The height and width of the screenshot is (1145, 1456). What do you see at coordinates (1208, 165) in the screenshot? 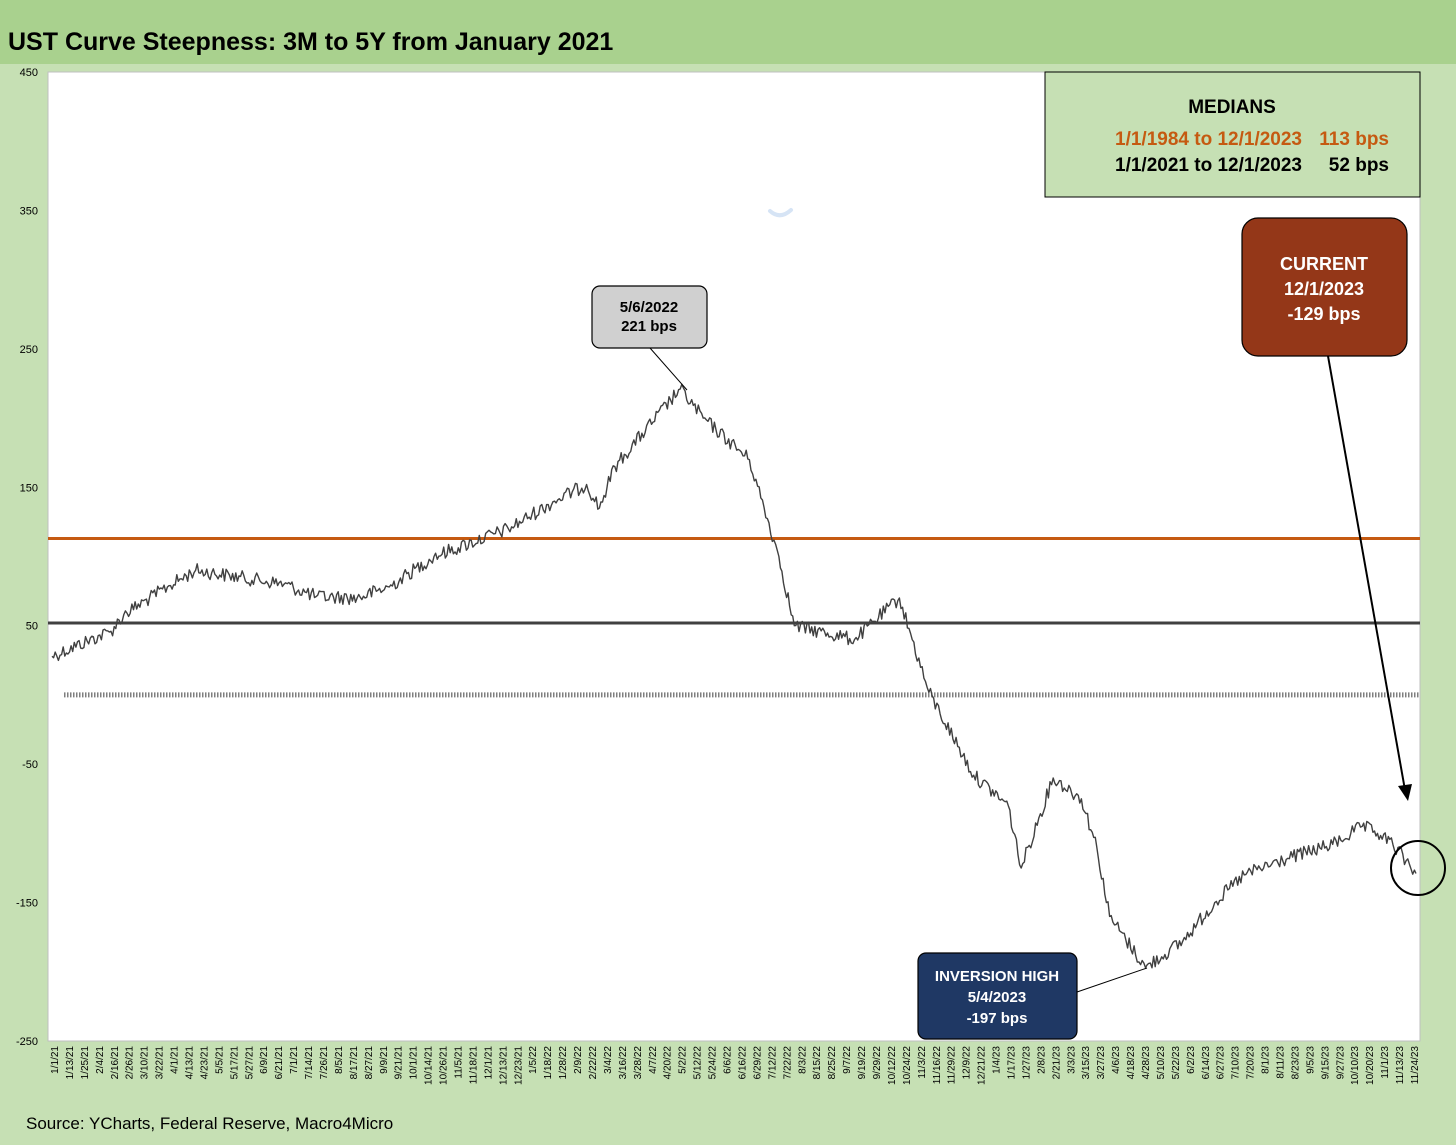
I see `median-recent-label: 1/1/2021 to 12/1/2023` at bounding box center [1208, 165].